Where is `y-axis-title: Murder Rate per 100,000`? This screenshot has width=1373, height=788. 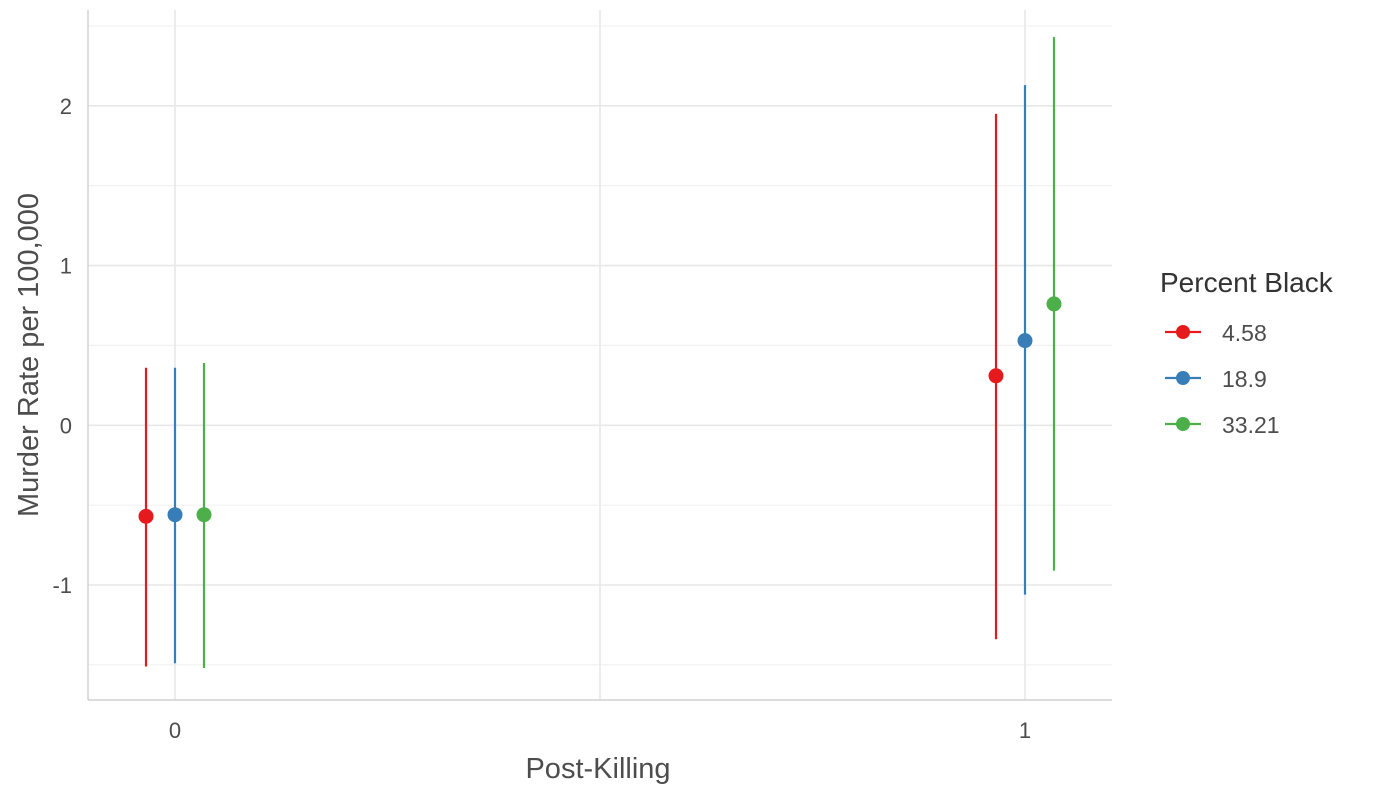 y-axis-title: Murder Rate per 100,000 is located at coordinates (29, 355).